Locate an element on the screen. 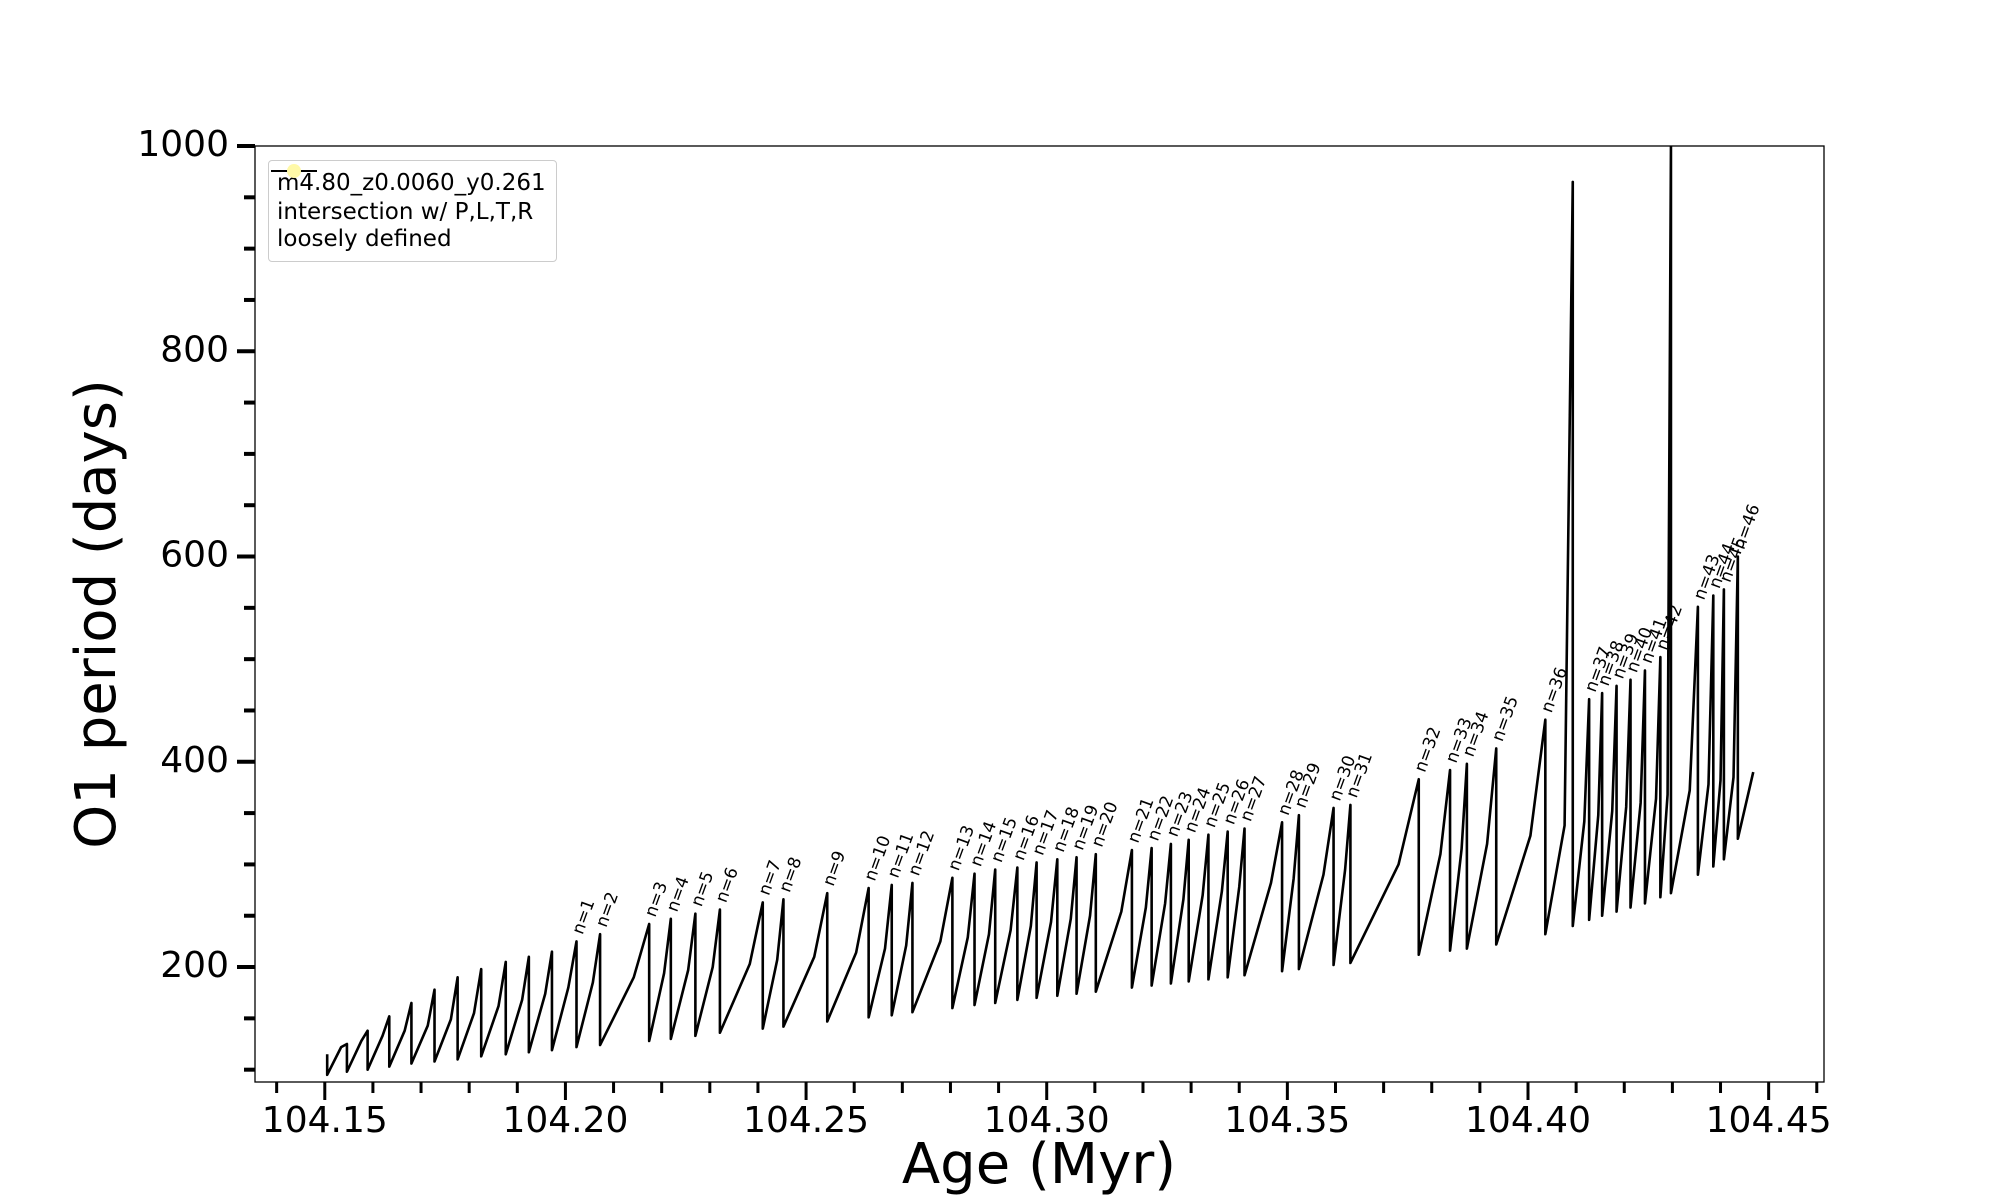  x-tick-label: 104.35 is located at coordinates (1287, 1120).